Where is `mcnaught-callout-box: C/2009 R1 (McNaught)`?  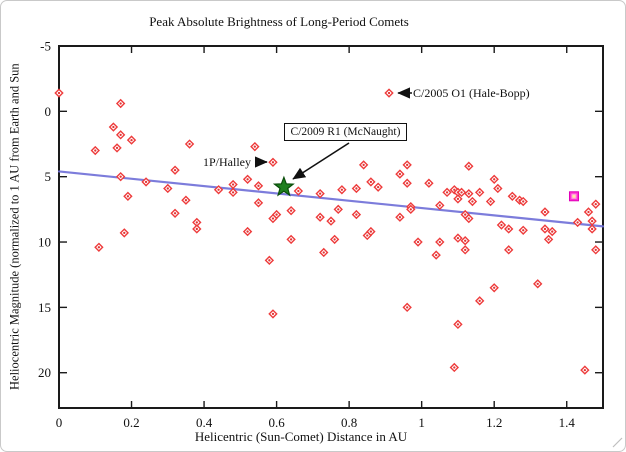 mcnaught-callout-box: C/2009 R1 (McNaught) is located at coordinates (345, 132).